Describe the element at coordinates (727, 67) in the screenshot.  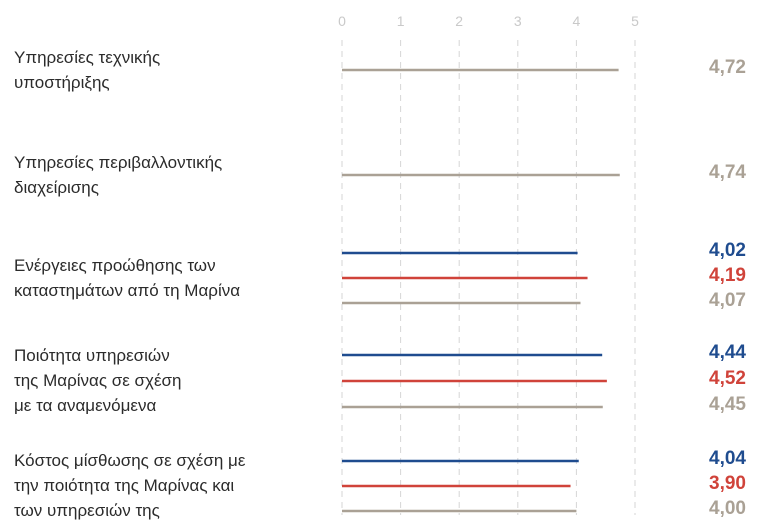
I see `value-label: 4,72` at that location.